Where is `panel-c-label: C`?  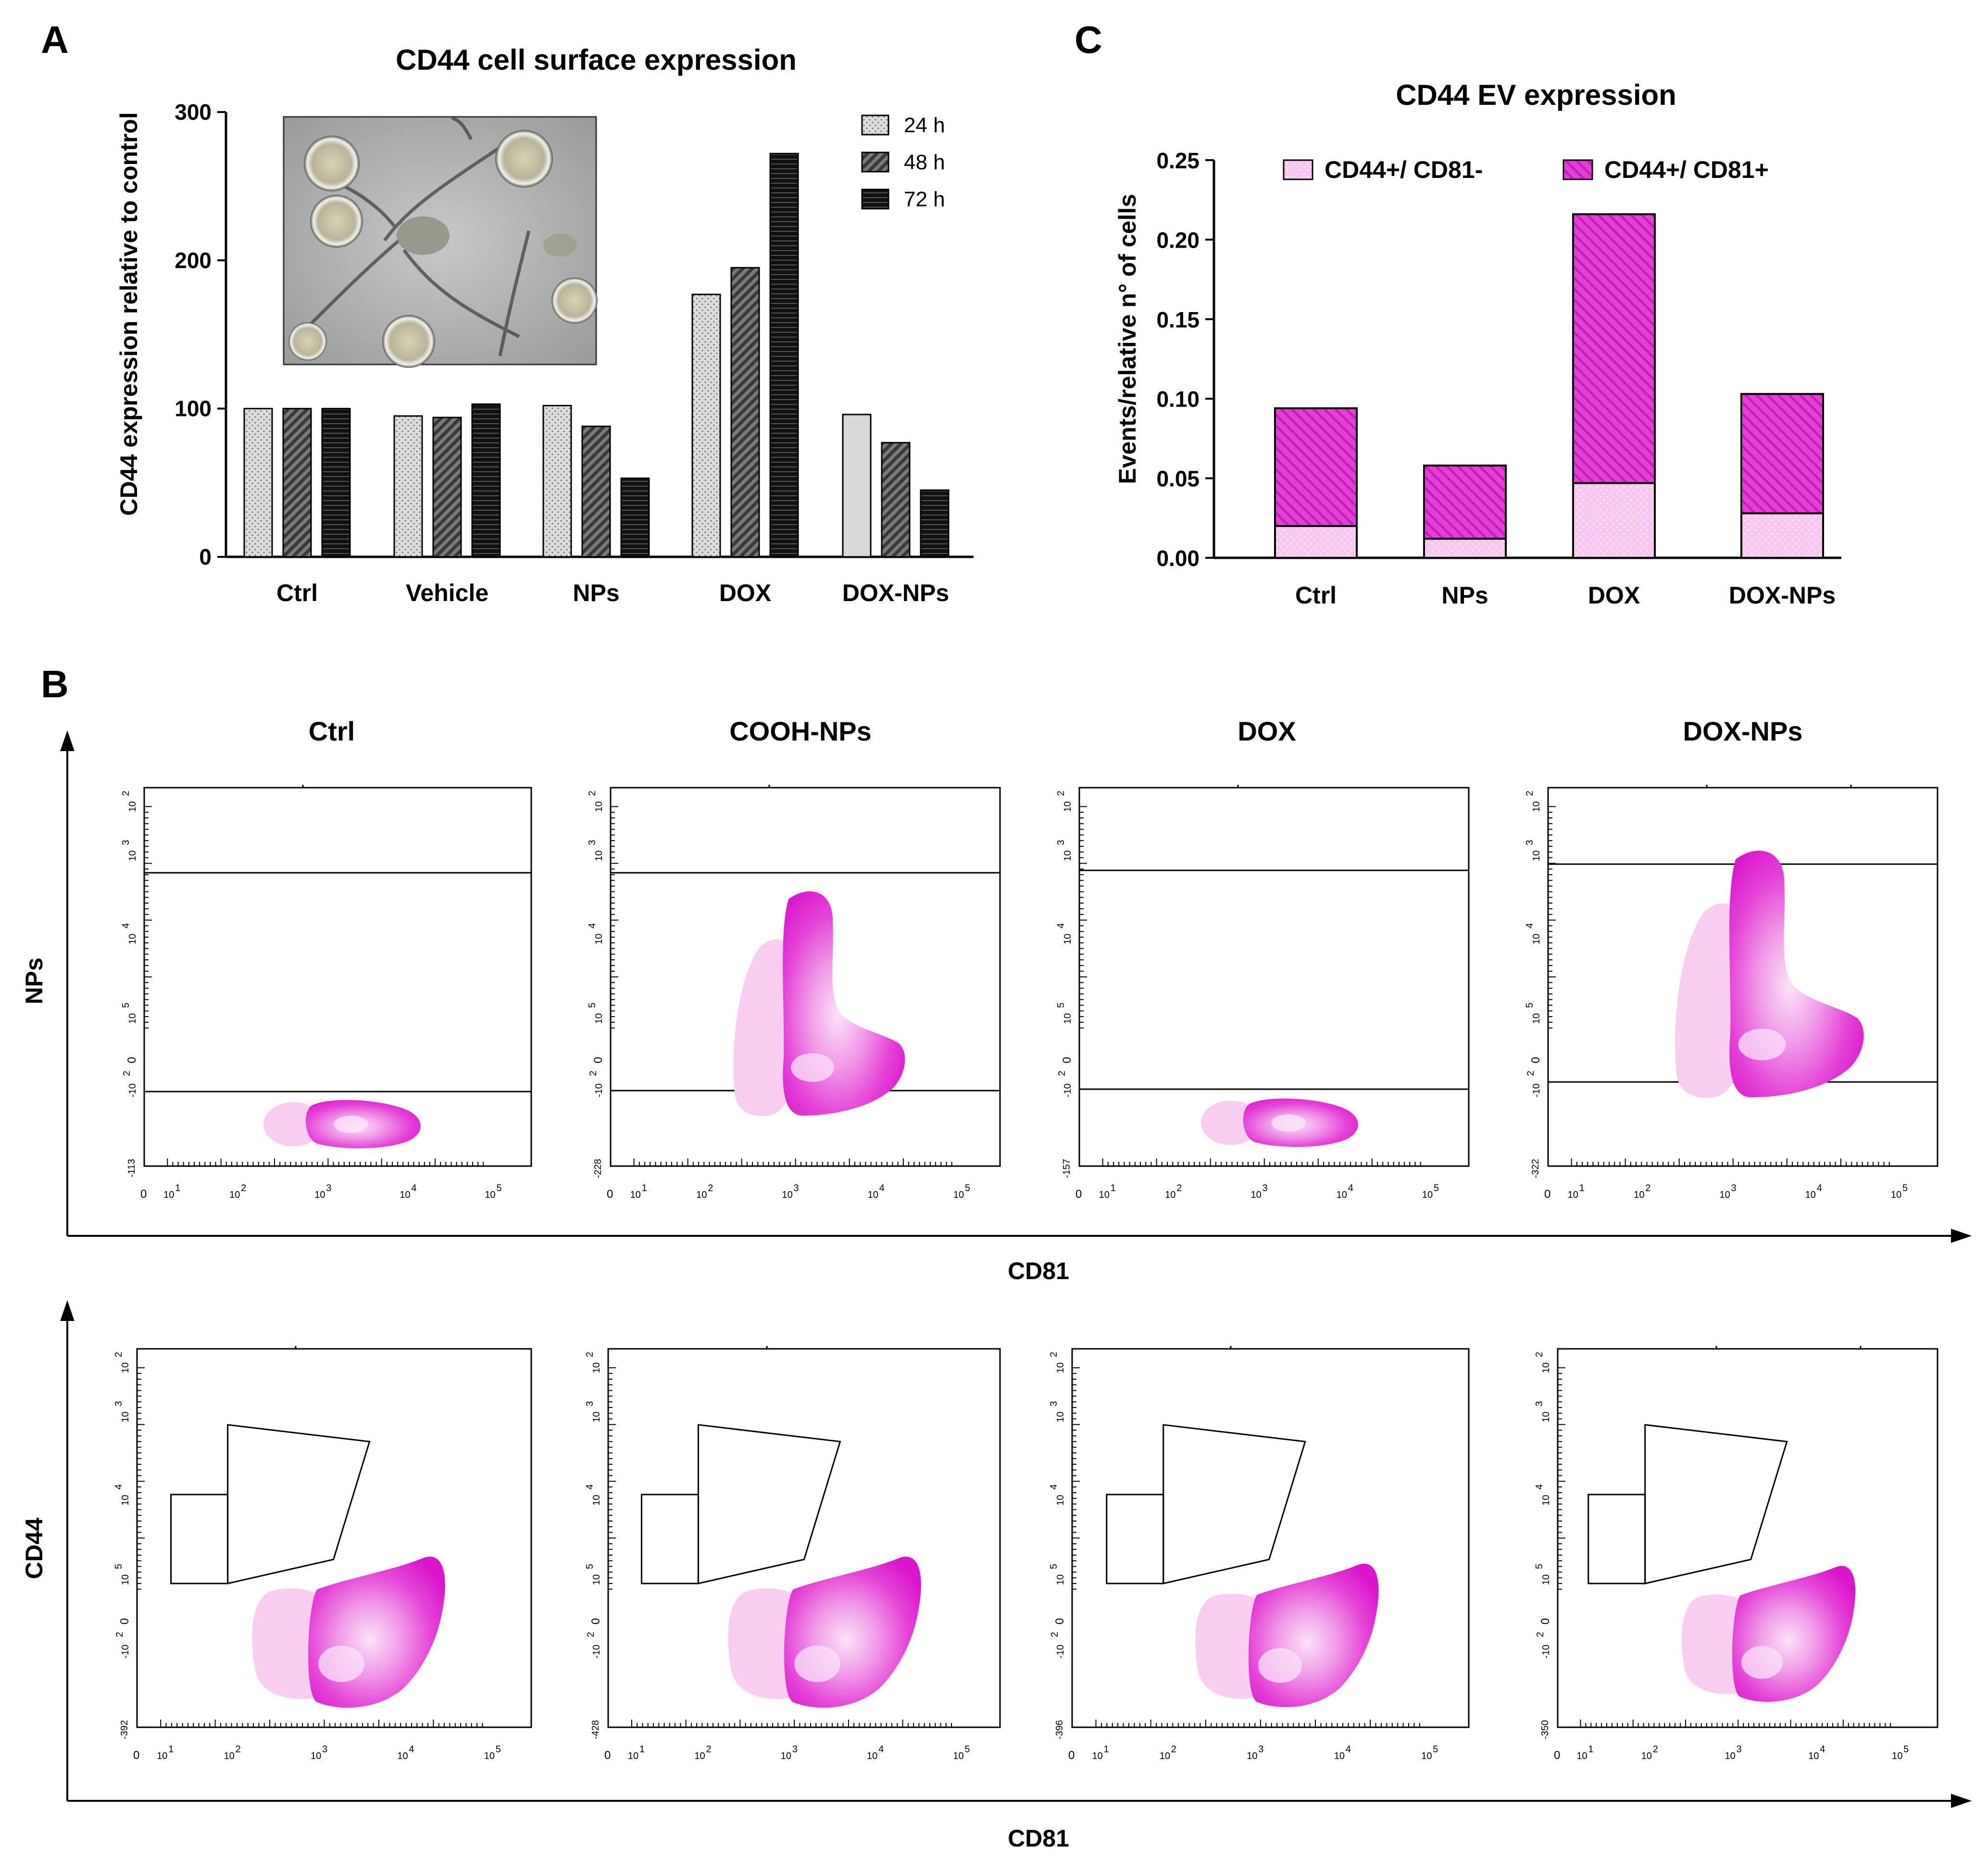
panel-c-label: C is located at coordinates (1088, 39).